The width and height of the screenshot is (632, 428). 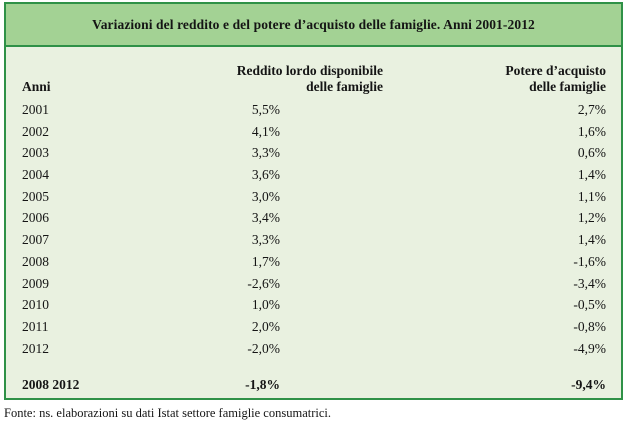 I want to click on year-cell: 2004, so click(x=35, y=175).